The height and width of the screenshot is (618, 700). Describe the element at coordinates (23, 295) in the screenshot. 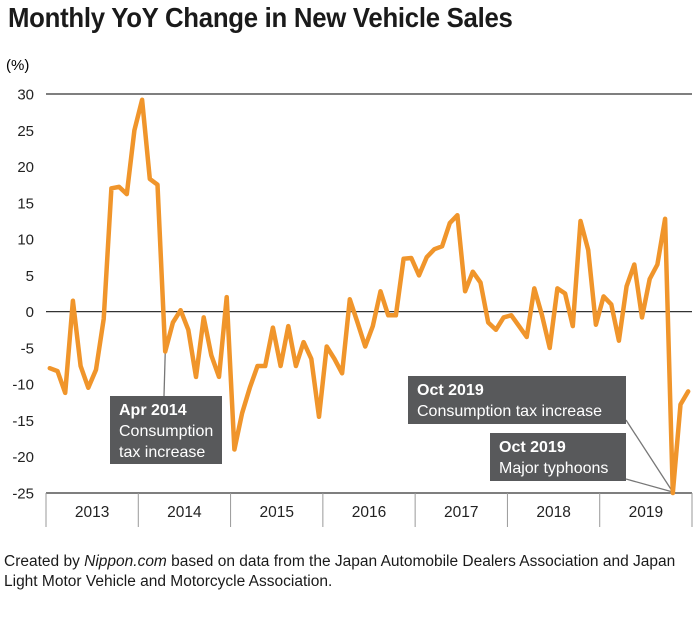

I see `y-axis: 30 25 20 15 10 5 0 -5 -10 -15 -20 -25` at that location.